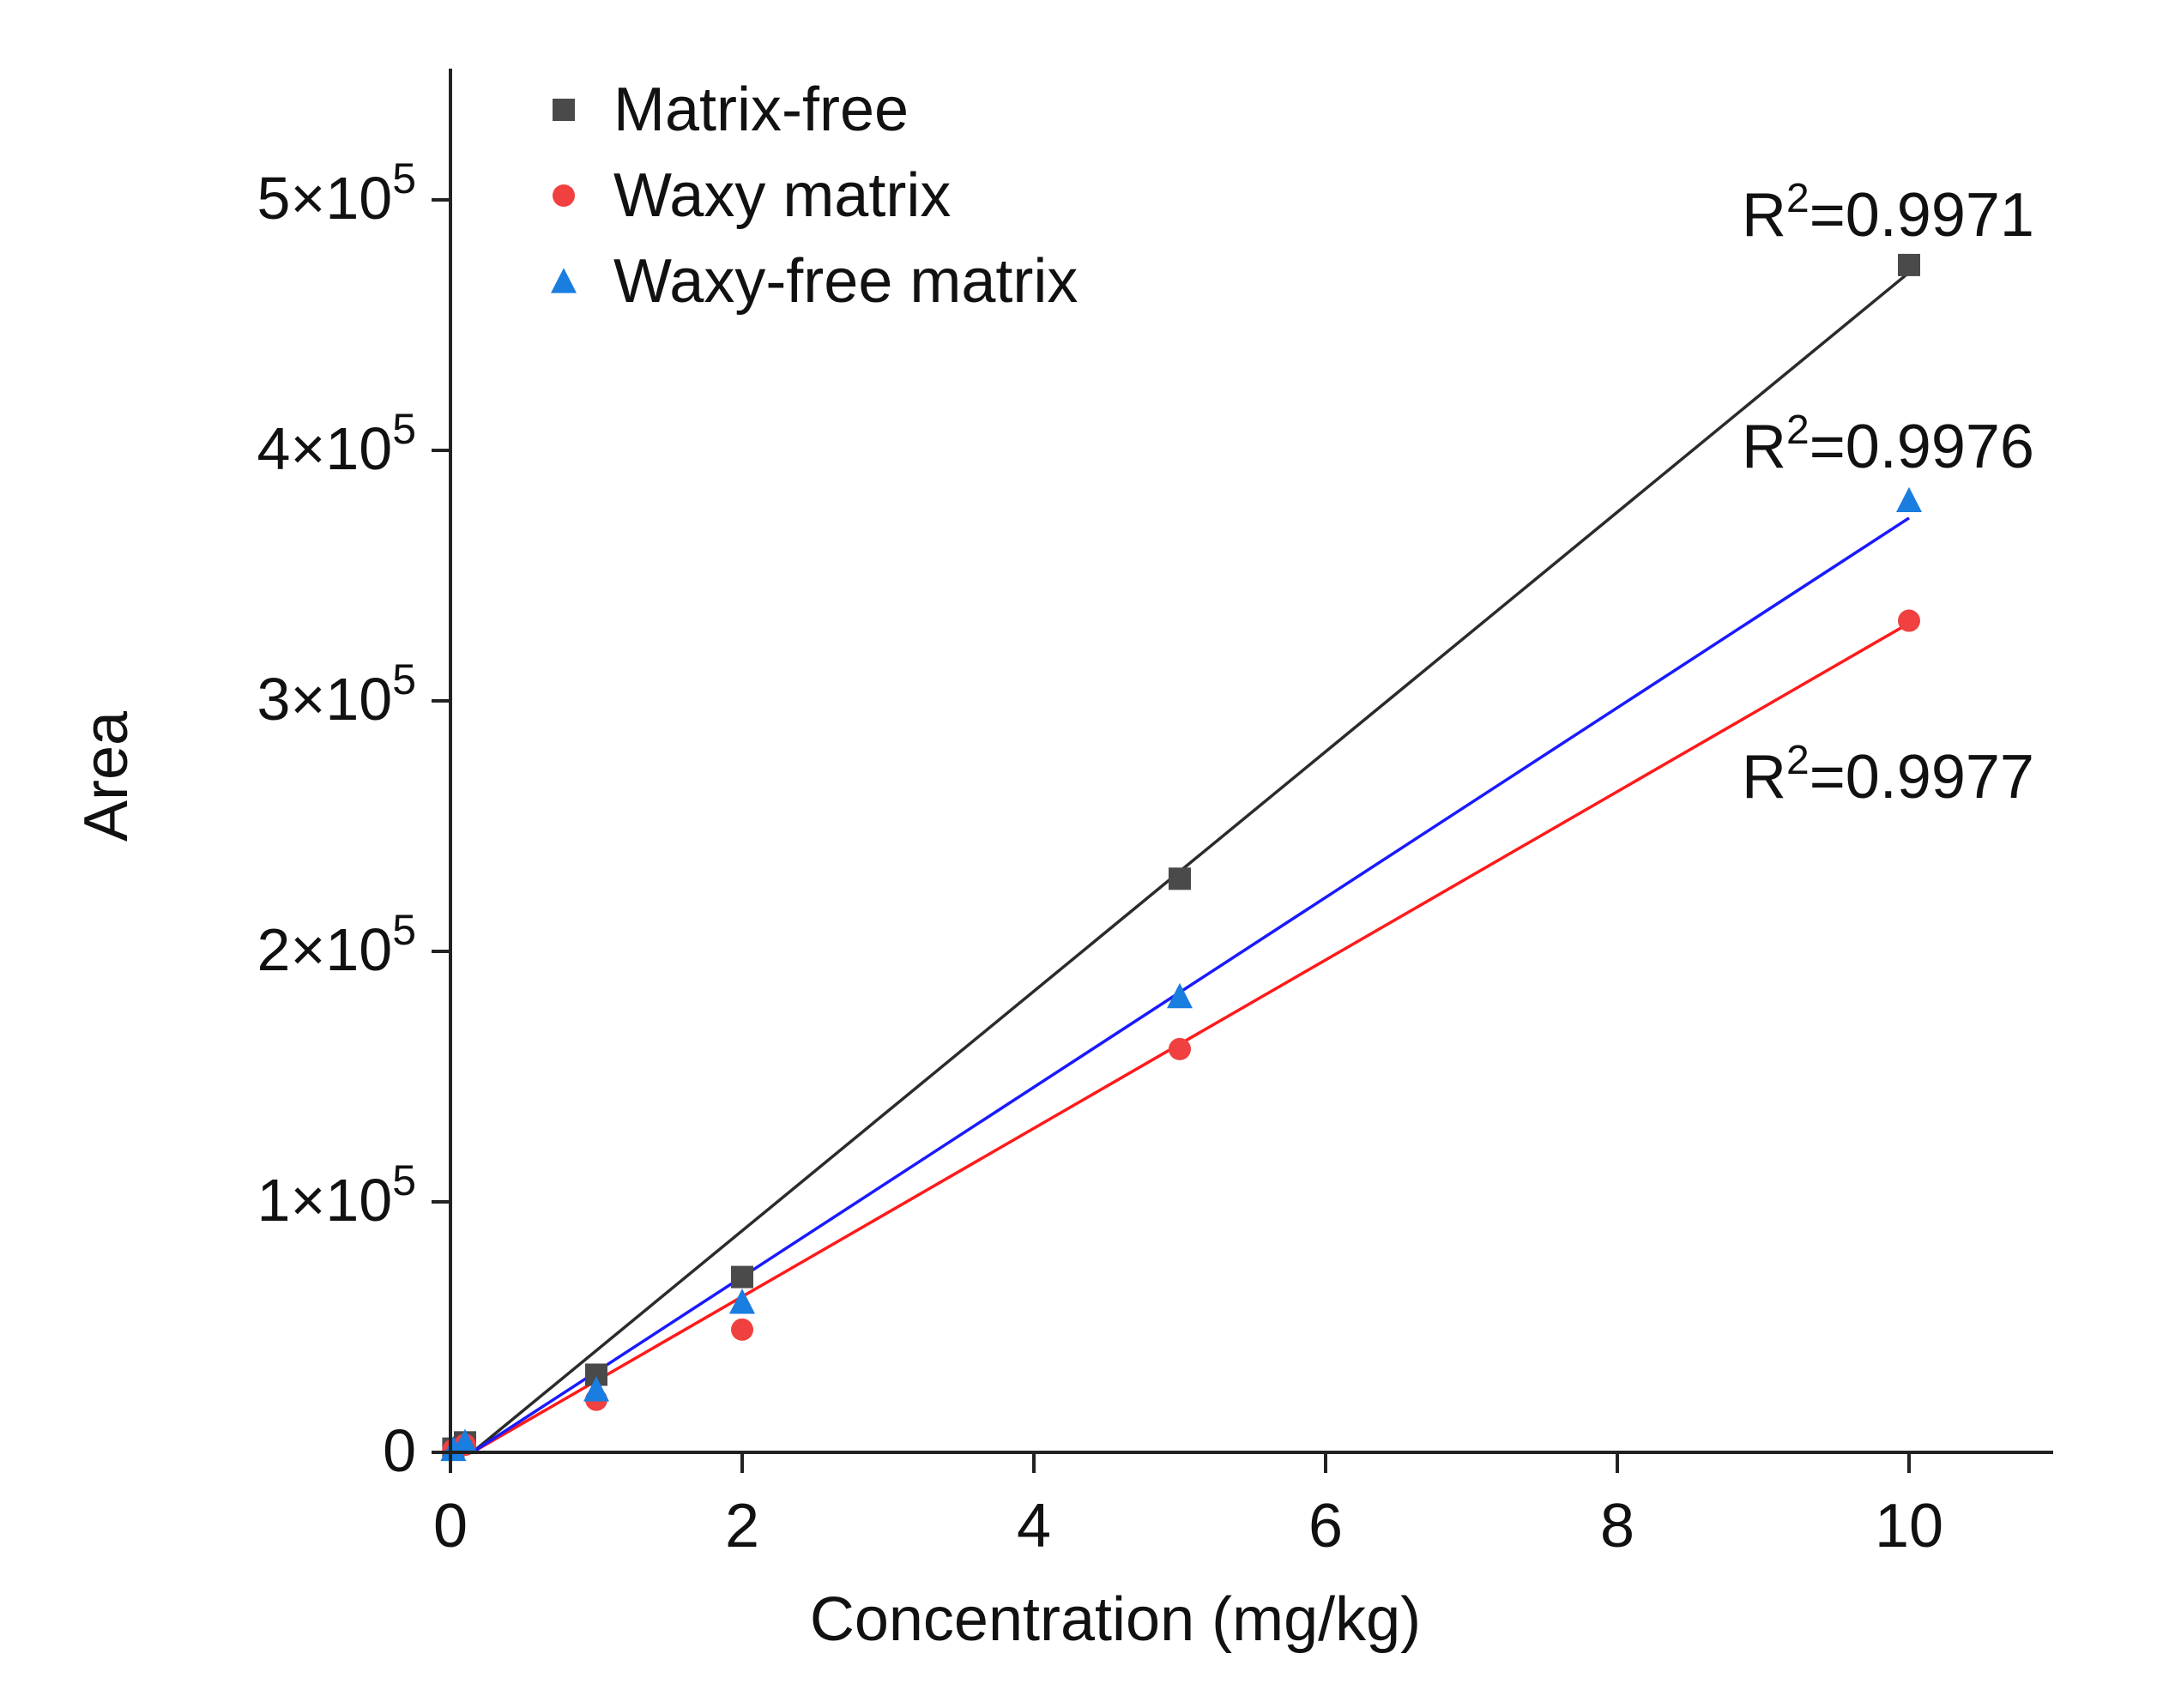 This screenshot has width=2163, height=1708. Describe the element at coordinates (1034, 1526) in the screenshot. I see `x-tick-label: 4` at that location.